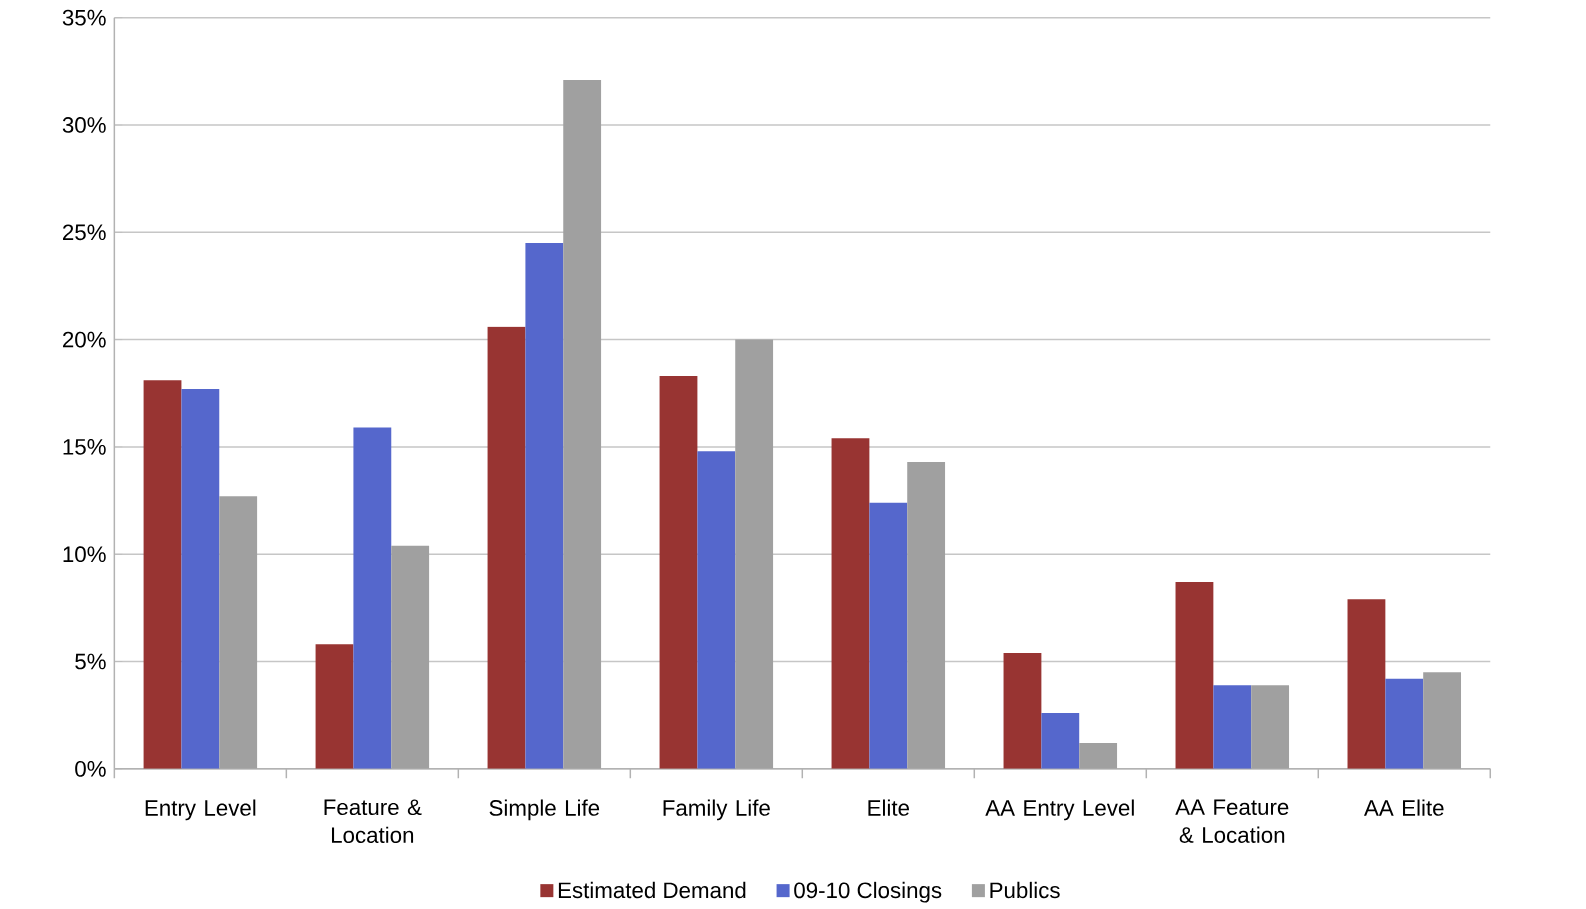 This screenshot has width=1586, height=909. Describe the element at coordinates (84, 232) in the screenshot. I see `y-tick-label: 25%` at that location.